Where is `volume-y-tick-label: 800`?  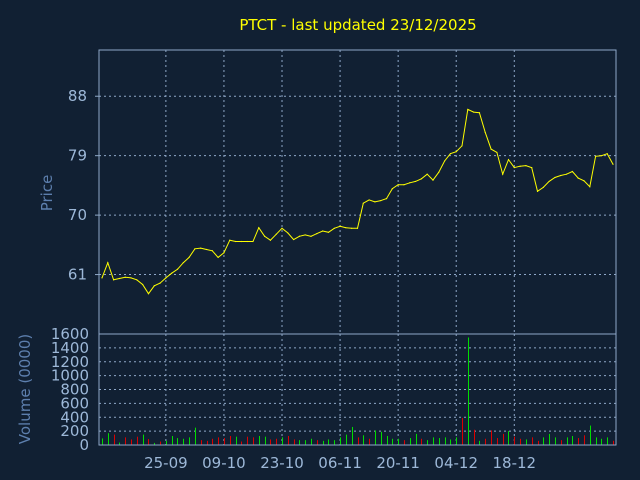 volume-y-tick-label: 800 is located at coordinates (74, 390).